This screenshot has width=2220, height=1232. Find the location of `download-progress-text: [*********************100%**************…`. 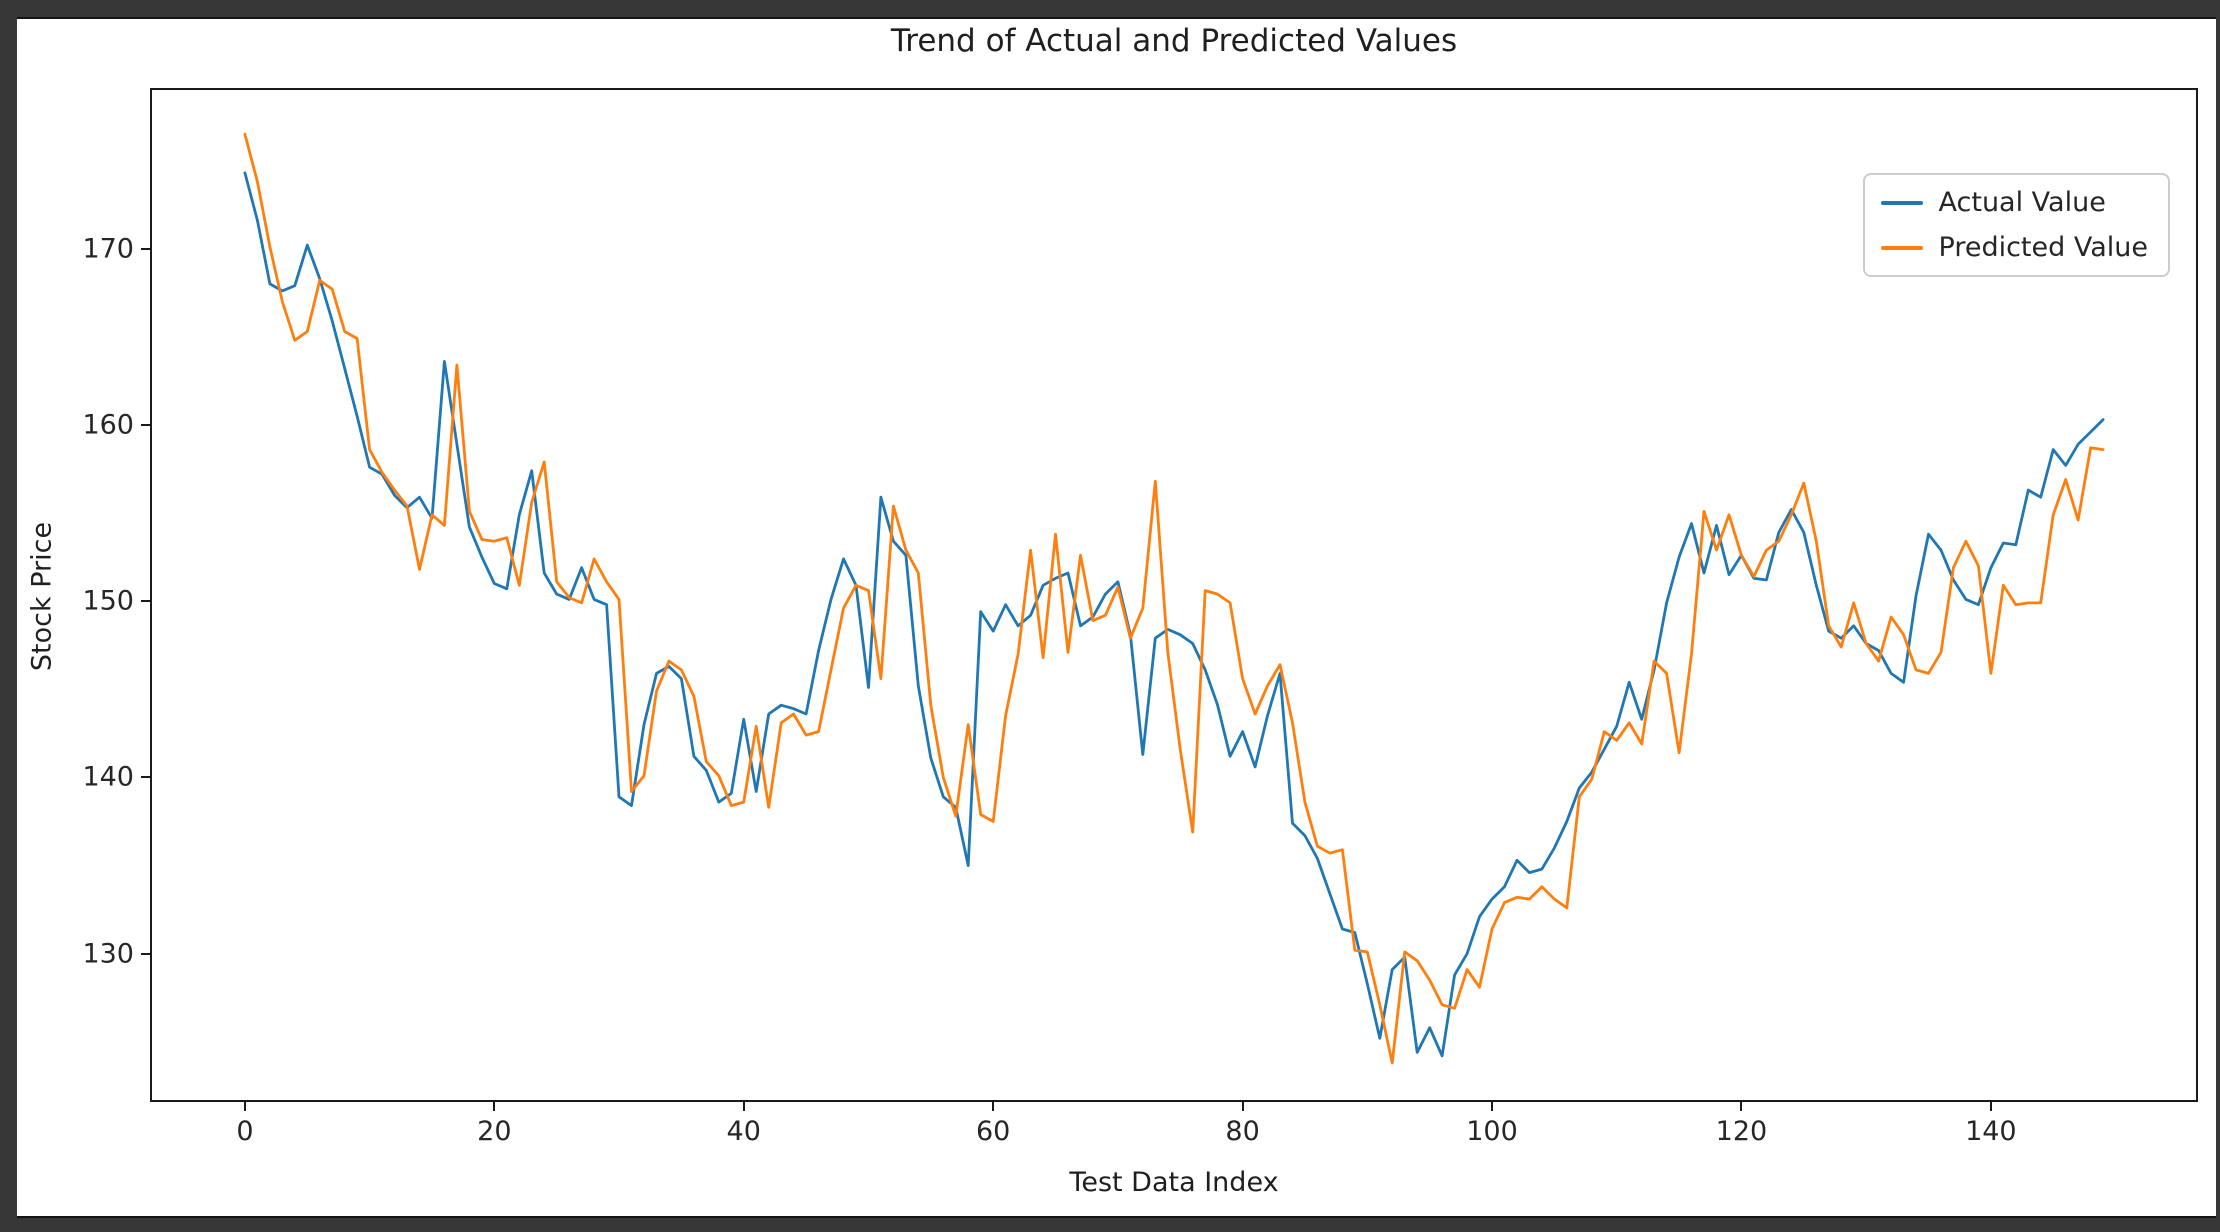

download-progress-text: [*********************100%**************… is located at coordinates (1106, 1225).